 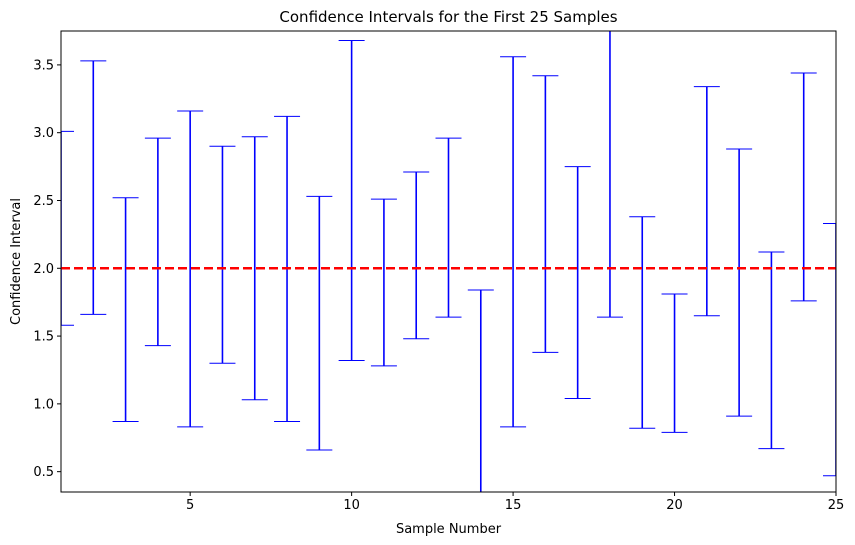 I want to click on x-tick-label: 20, so click(x=674, y=505).